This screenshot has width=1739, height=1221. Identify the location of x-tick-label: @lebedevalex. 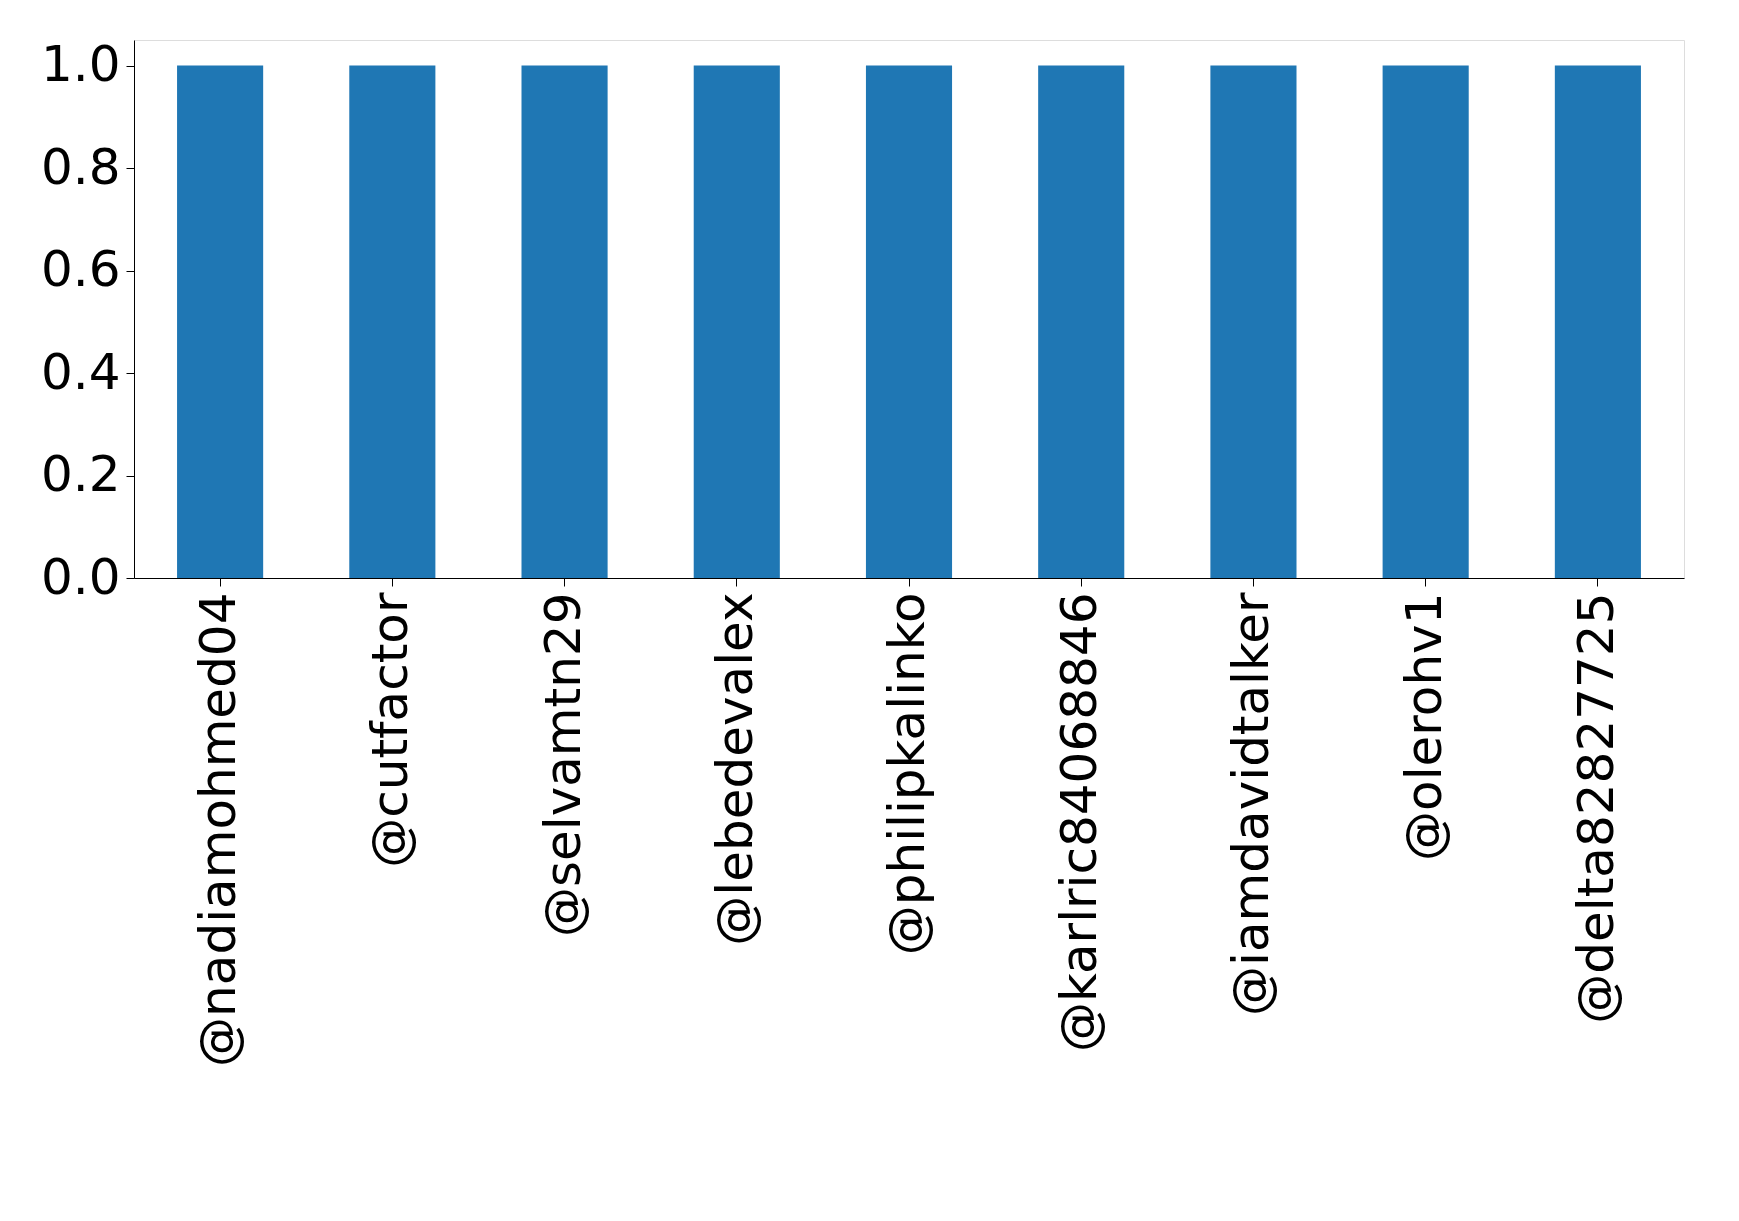
(734, 769).